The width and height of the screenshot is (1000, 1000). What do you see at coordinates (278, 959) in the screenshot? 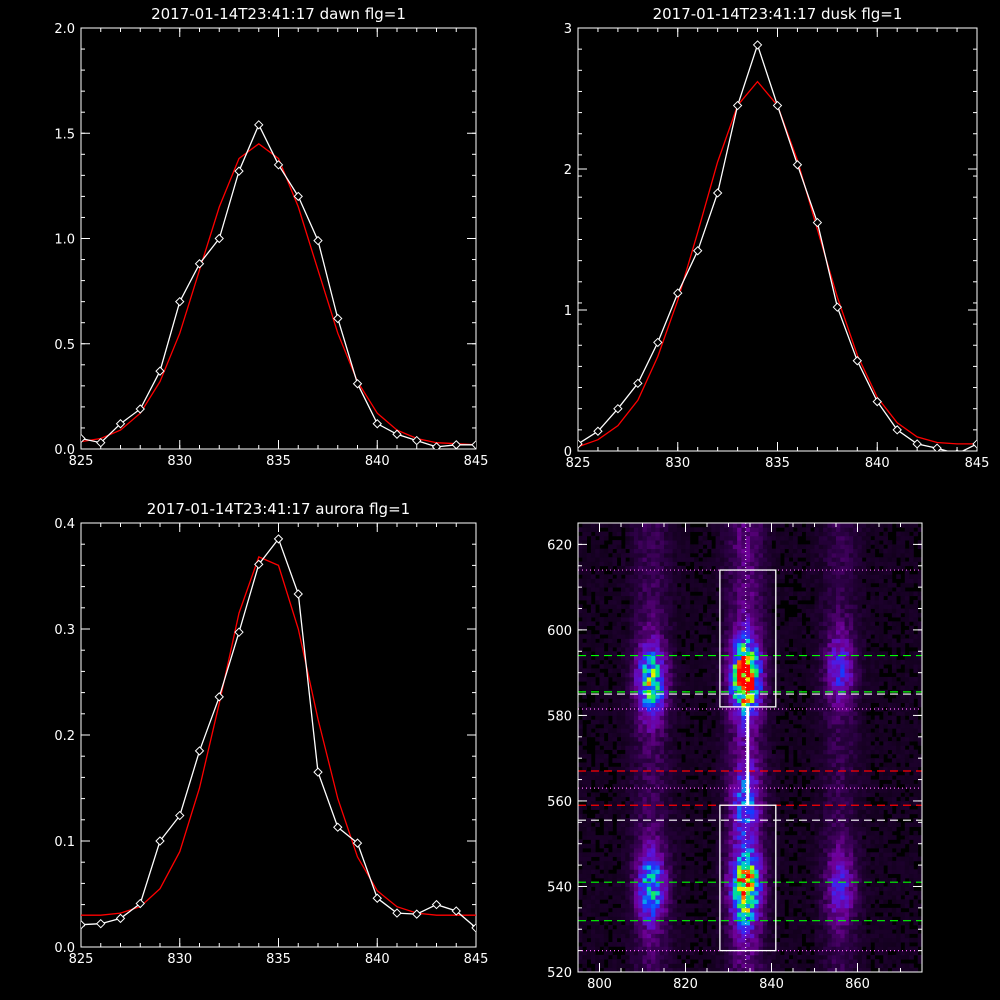
I see `x-tick-label: 835` at bounding box center [278, 959].